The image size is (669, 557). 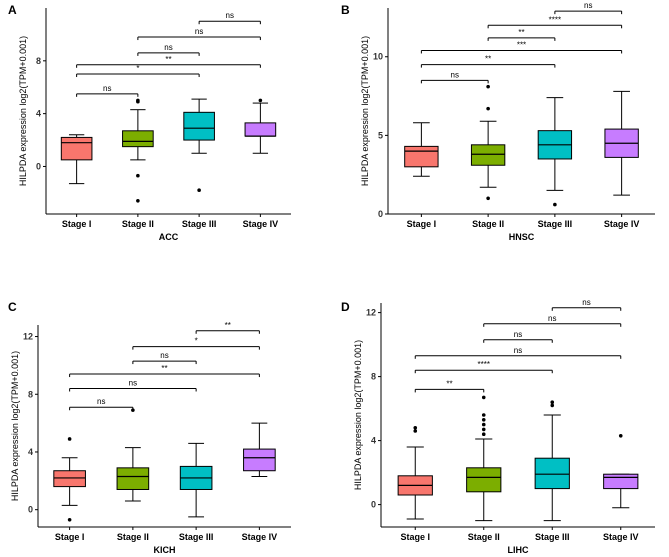 I want to click on x-axis-title: KICH, so click(x=165, y=550).